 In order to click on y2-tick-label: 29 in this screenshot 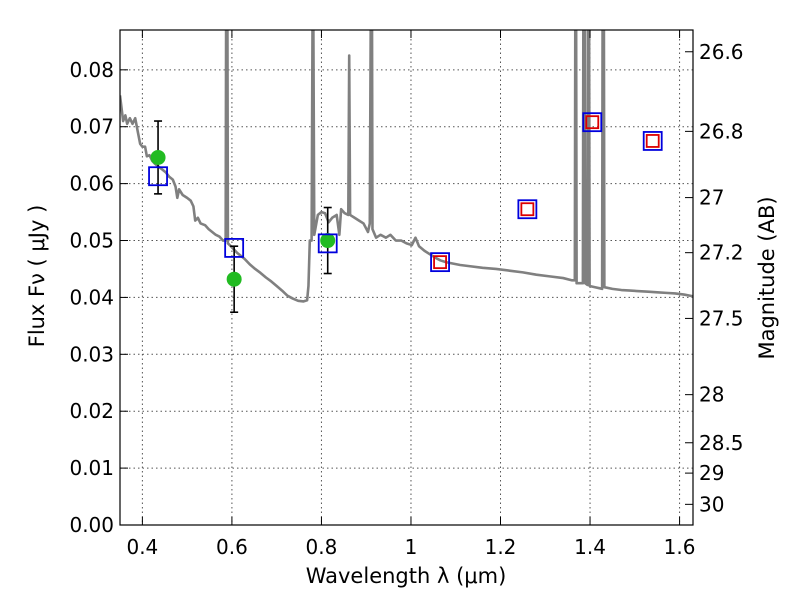, I will do `click(711, 473)`.